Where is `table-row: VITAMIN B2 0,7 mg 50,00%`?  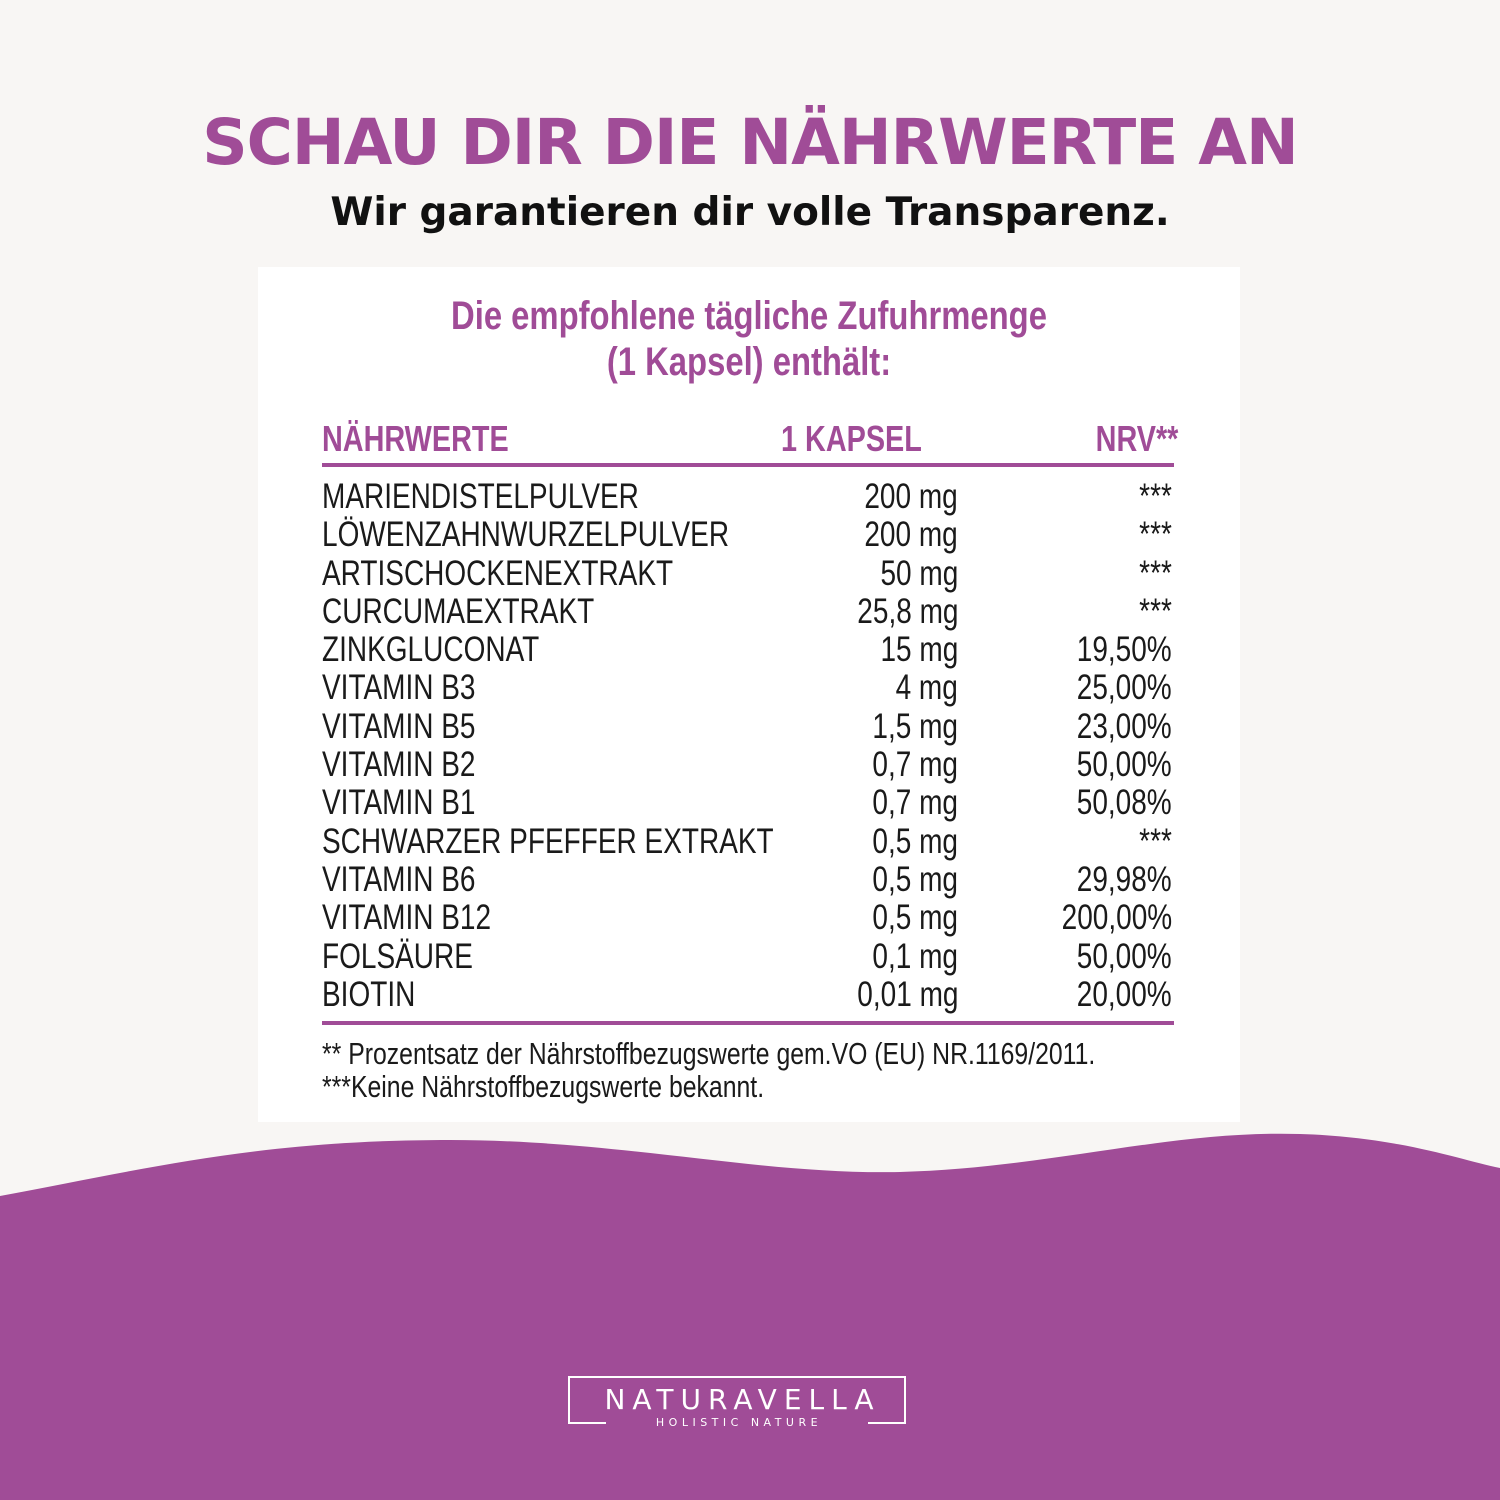
table-row: VITAMIN B2 0,7 mg 50,00% is located at coordinates (748, 765).